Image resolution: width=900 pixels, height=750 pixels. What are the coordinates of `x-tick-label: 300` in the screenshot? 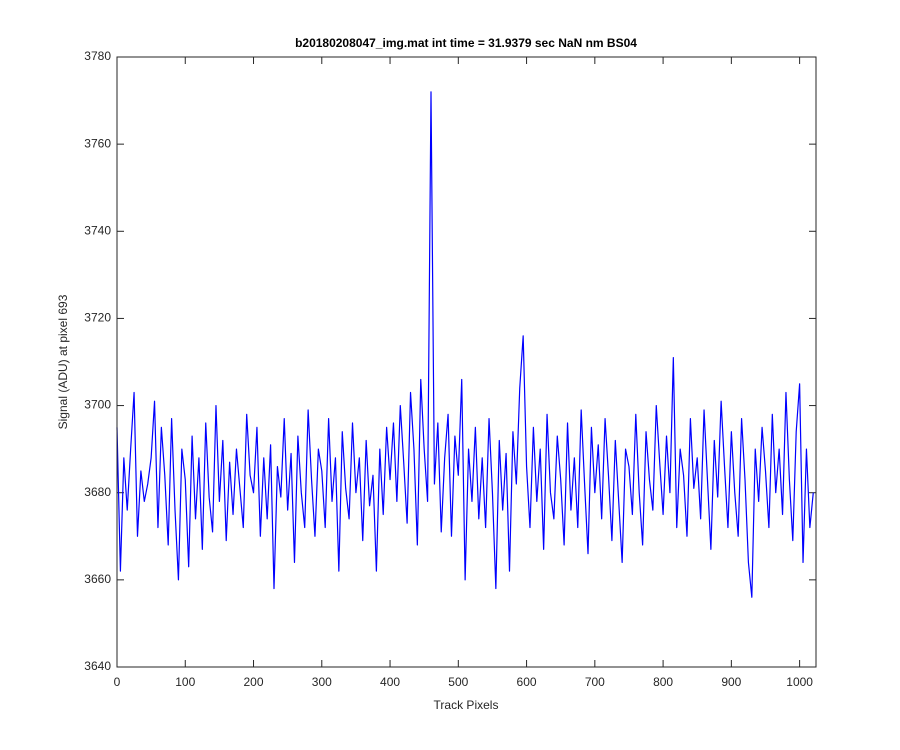 It's located at (322, 682).